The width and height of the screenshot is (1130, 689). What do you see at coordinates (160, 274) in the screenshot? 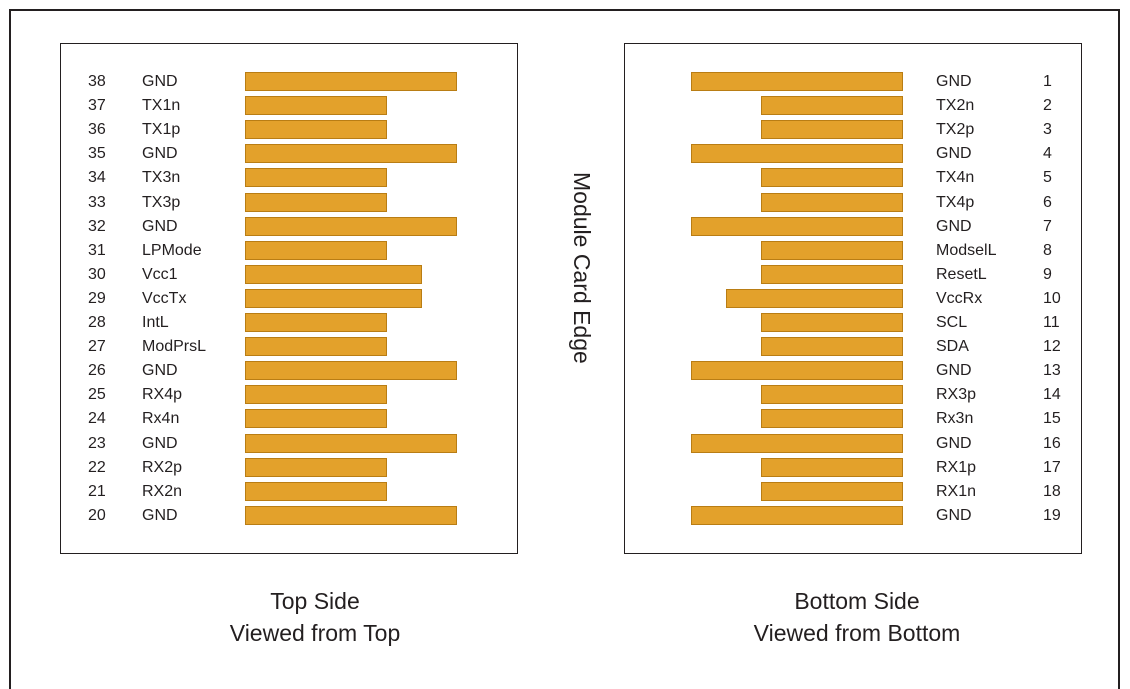
I see `pin-signal-label: Vcc1` at bounding box center [160, 274].